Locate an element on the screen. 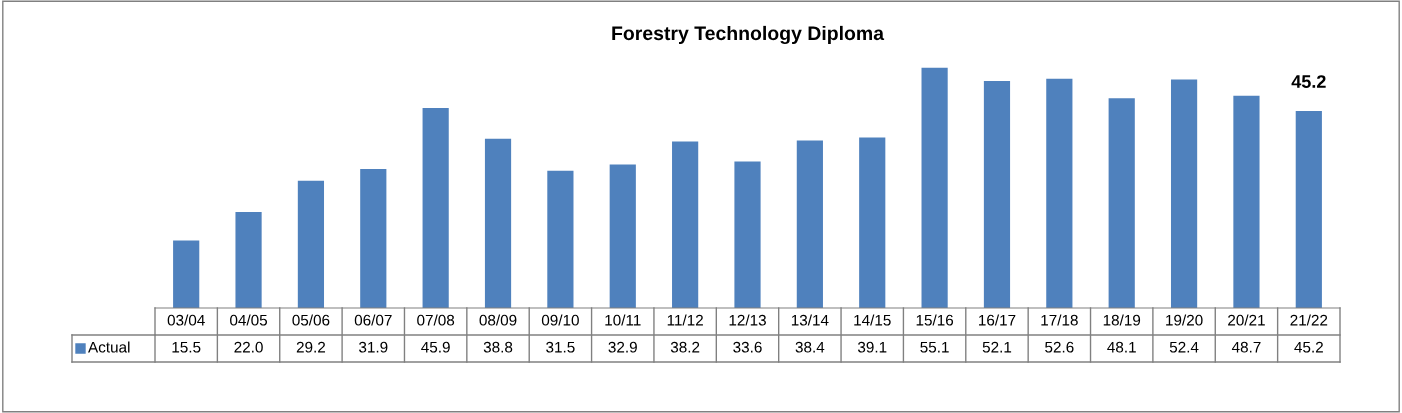 This screenshot has height=413, width=1402. data-label: 22.0 is located at coordinates (248, 347).